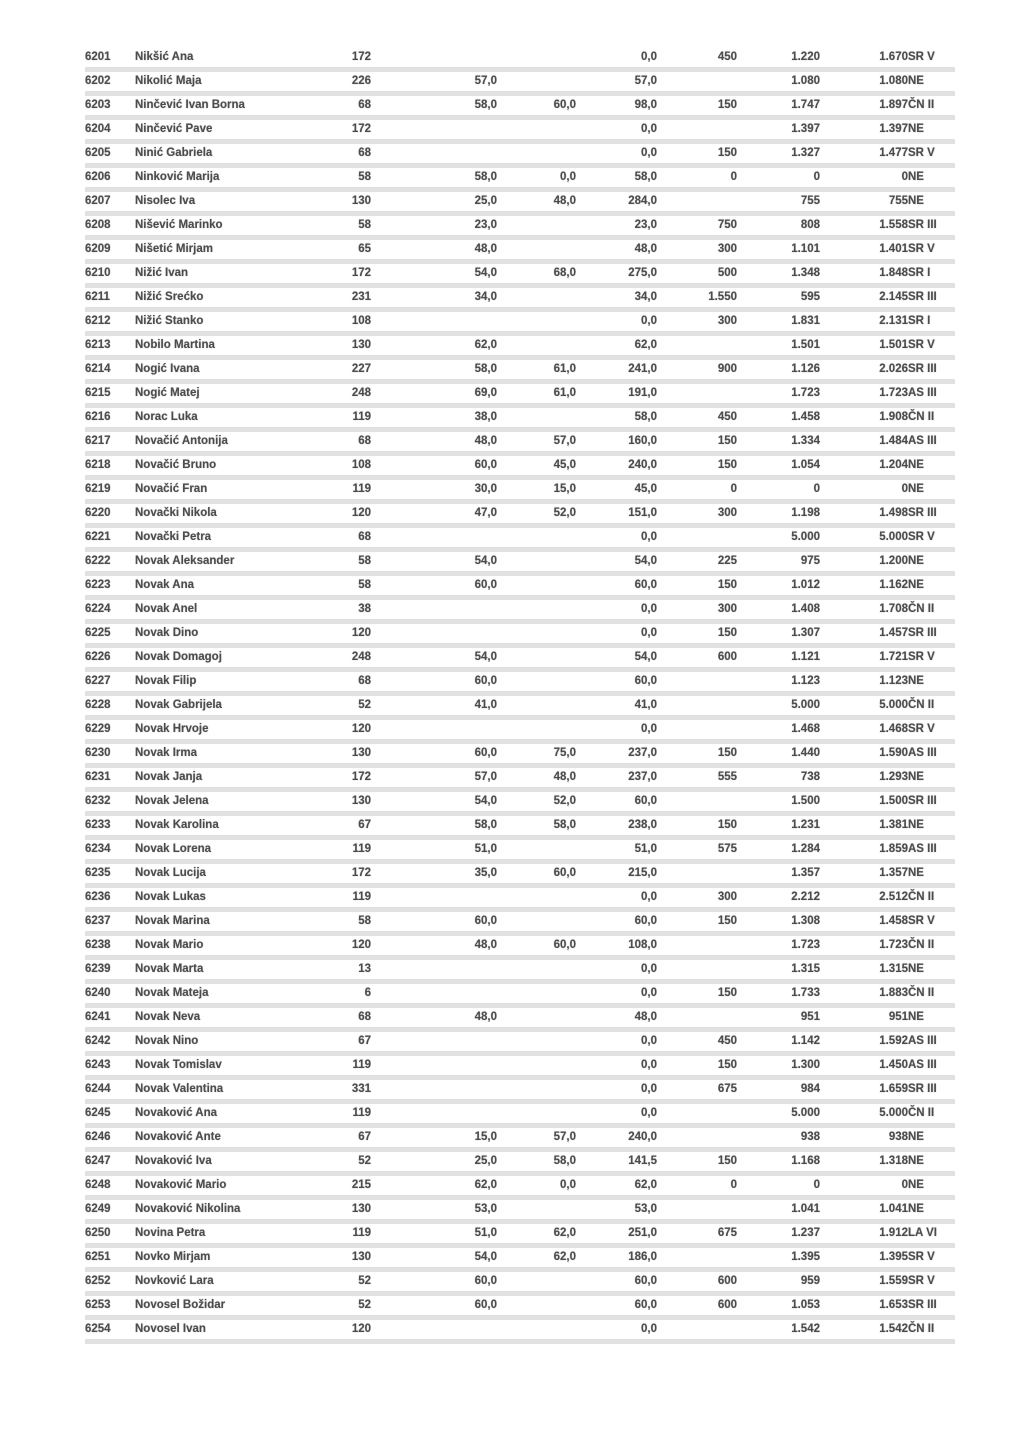 The width and height of the screenshot is (1024, 1448). What do you see at coordinates (172, 801) in the screenshot?
I see `person-name-cell: Novak Jelena` at bounding box center [172, 801].